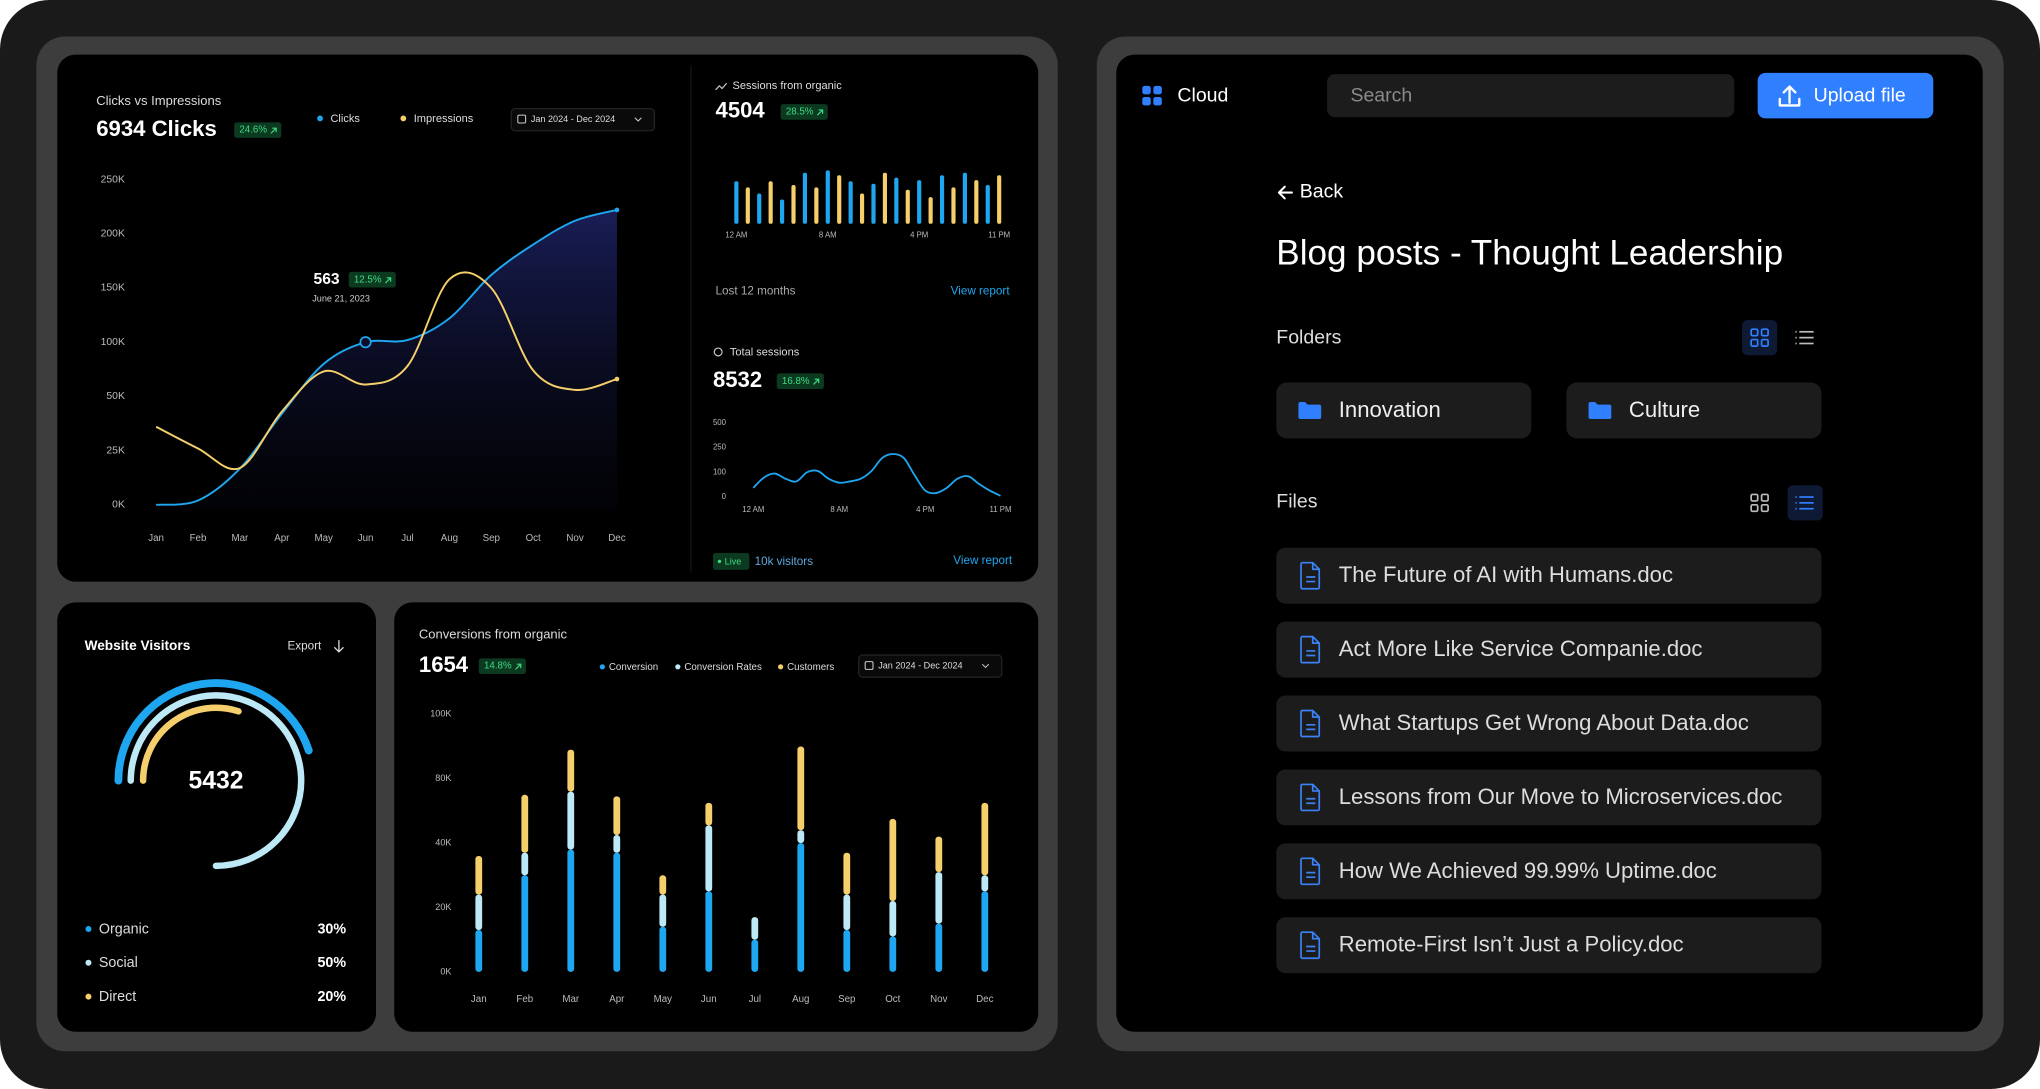  Describe the element at coordinates (719, 561) in the screenshot. I see `live-dot` at that location.